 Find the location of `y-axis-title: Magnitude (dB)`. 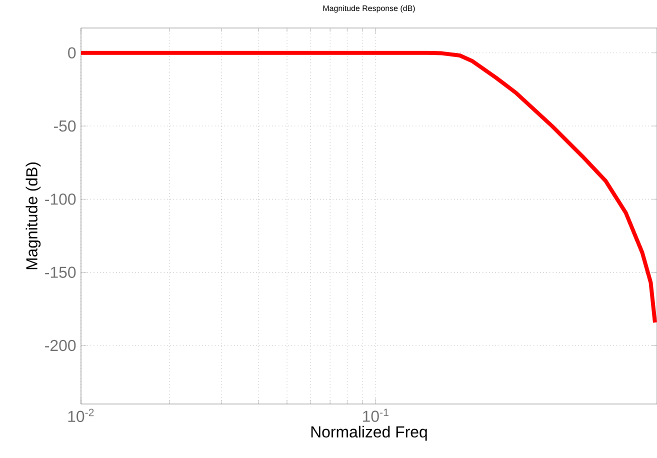

y-axis-title: Magnitude (dB) is located at coordinates (33, 216).